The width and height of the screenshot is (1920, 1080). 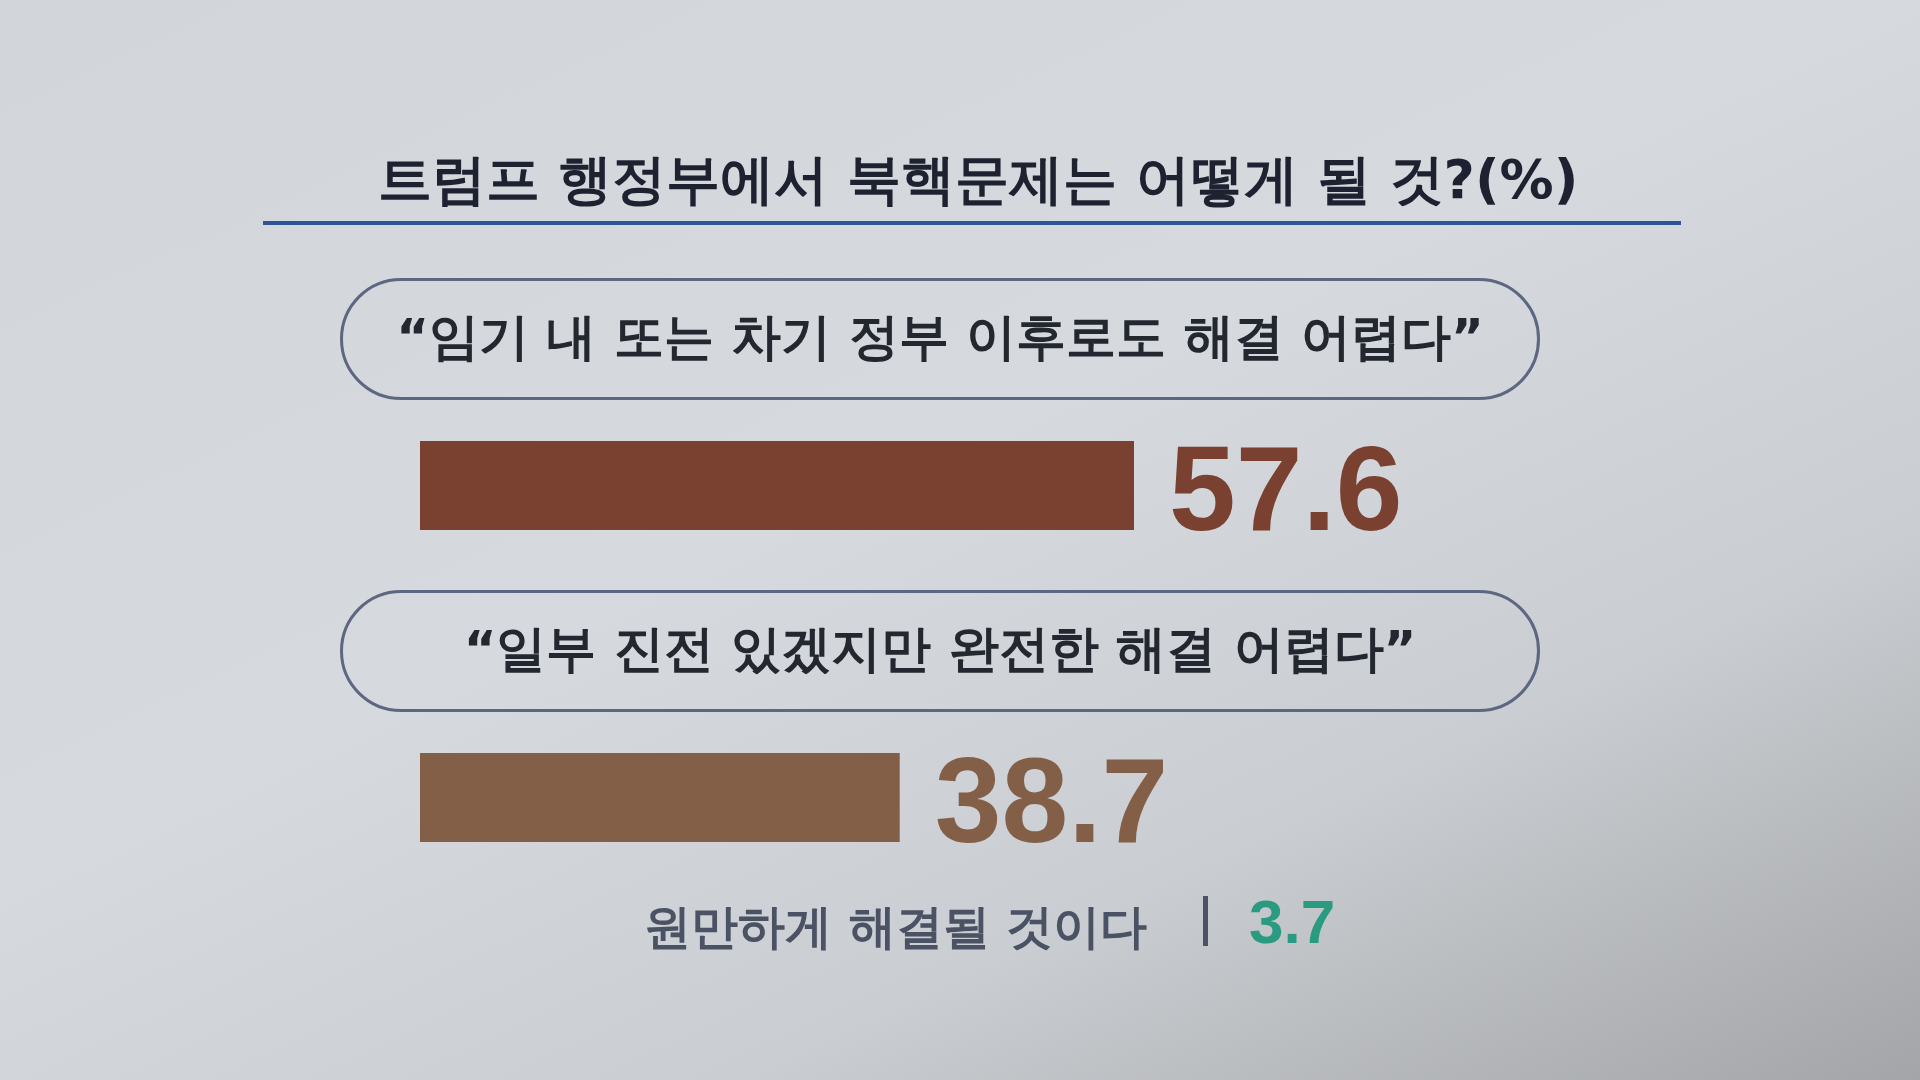 What do you see at coordinates (1286, 488) in the screenshot?
I see `data-label: 57.6` at bounding box center [1286, 488].